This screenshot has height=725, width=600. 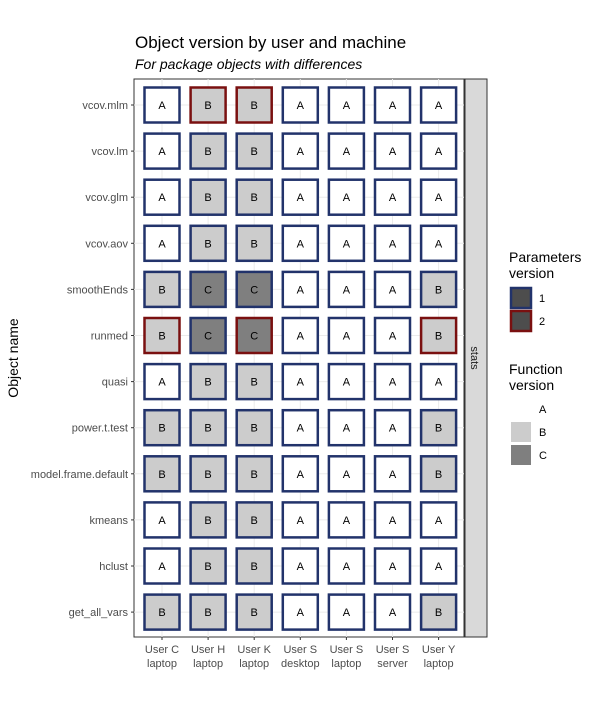 I want to click on x-tick-label-line1: User K, so click(x=254, y=650).